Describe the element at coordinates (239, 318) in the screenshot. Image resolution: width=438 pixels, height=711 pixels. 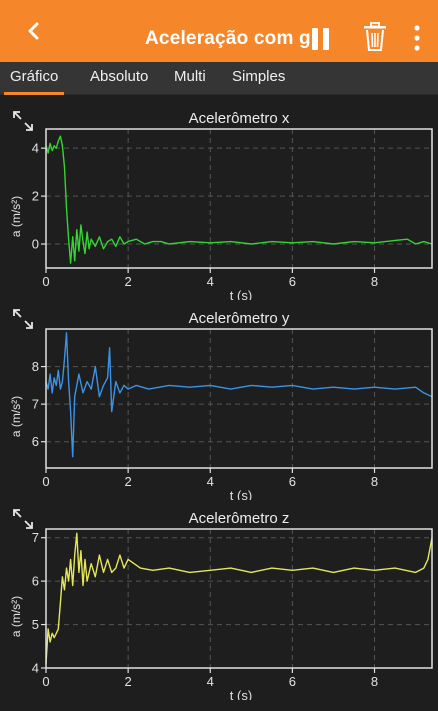
I see `chart-title: Acelerômetro y` at that location.